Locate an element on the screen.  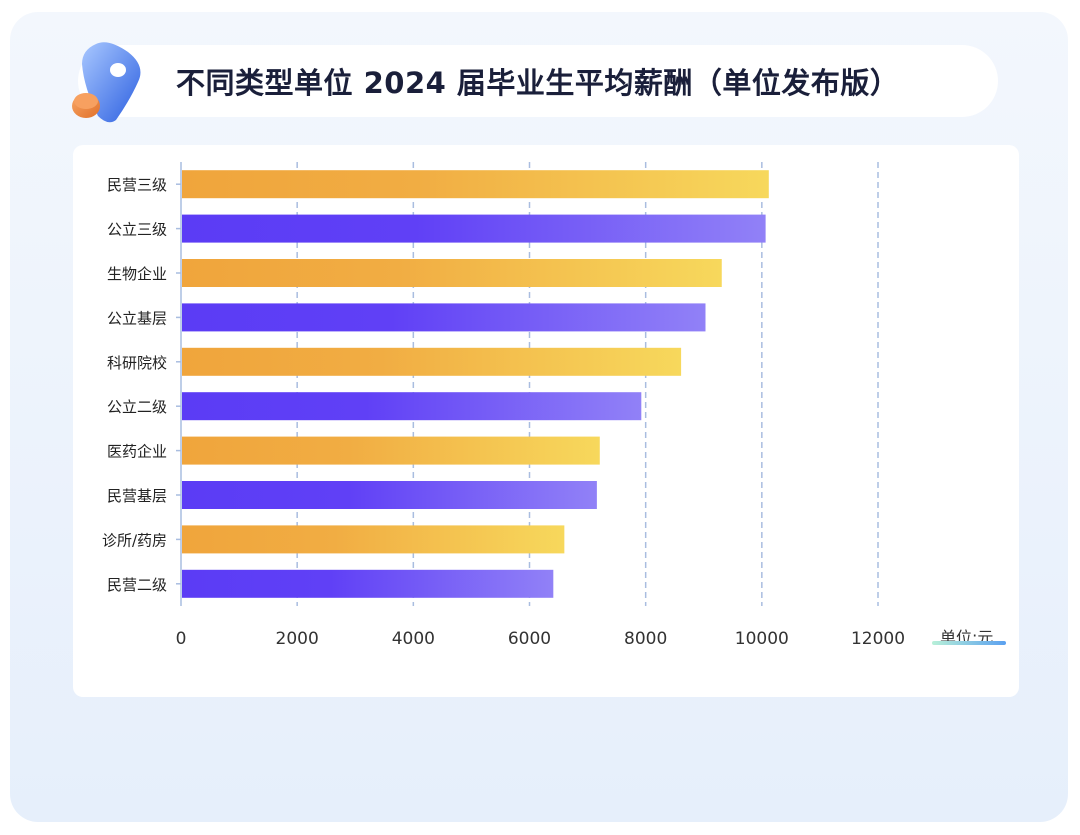
bar-民营三级 is located at coordinates (475, 184).